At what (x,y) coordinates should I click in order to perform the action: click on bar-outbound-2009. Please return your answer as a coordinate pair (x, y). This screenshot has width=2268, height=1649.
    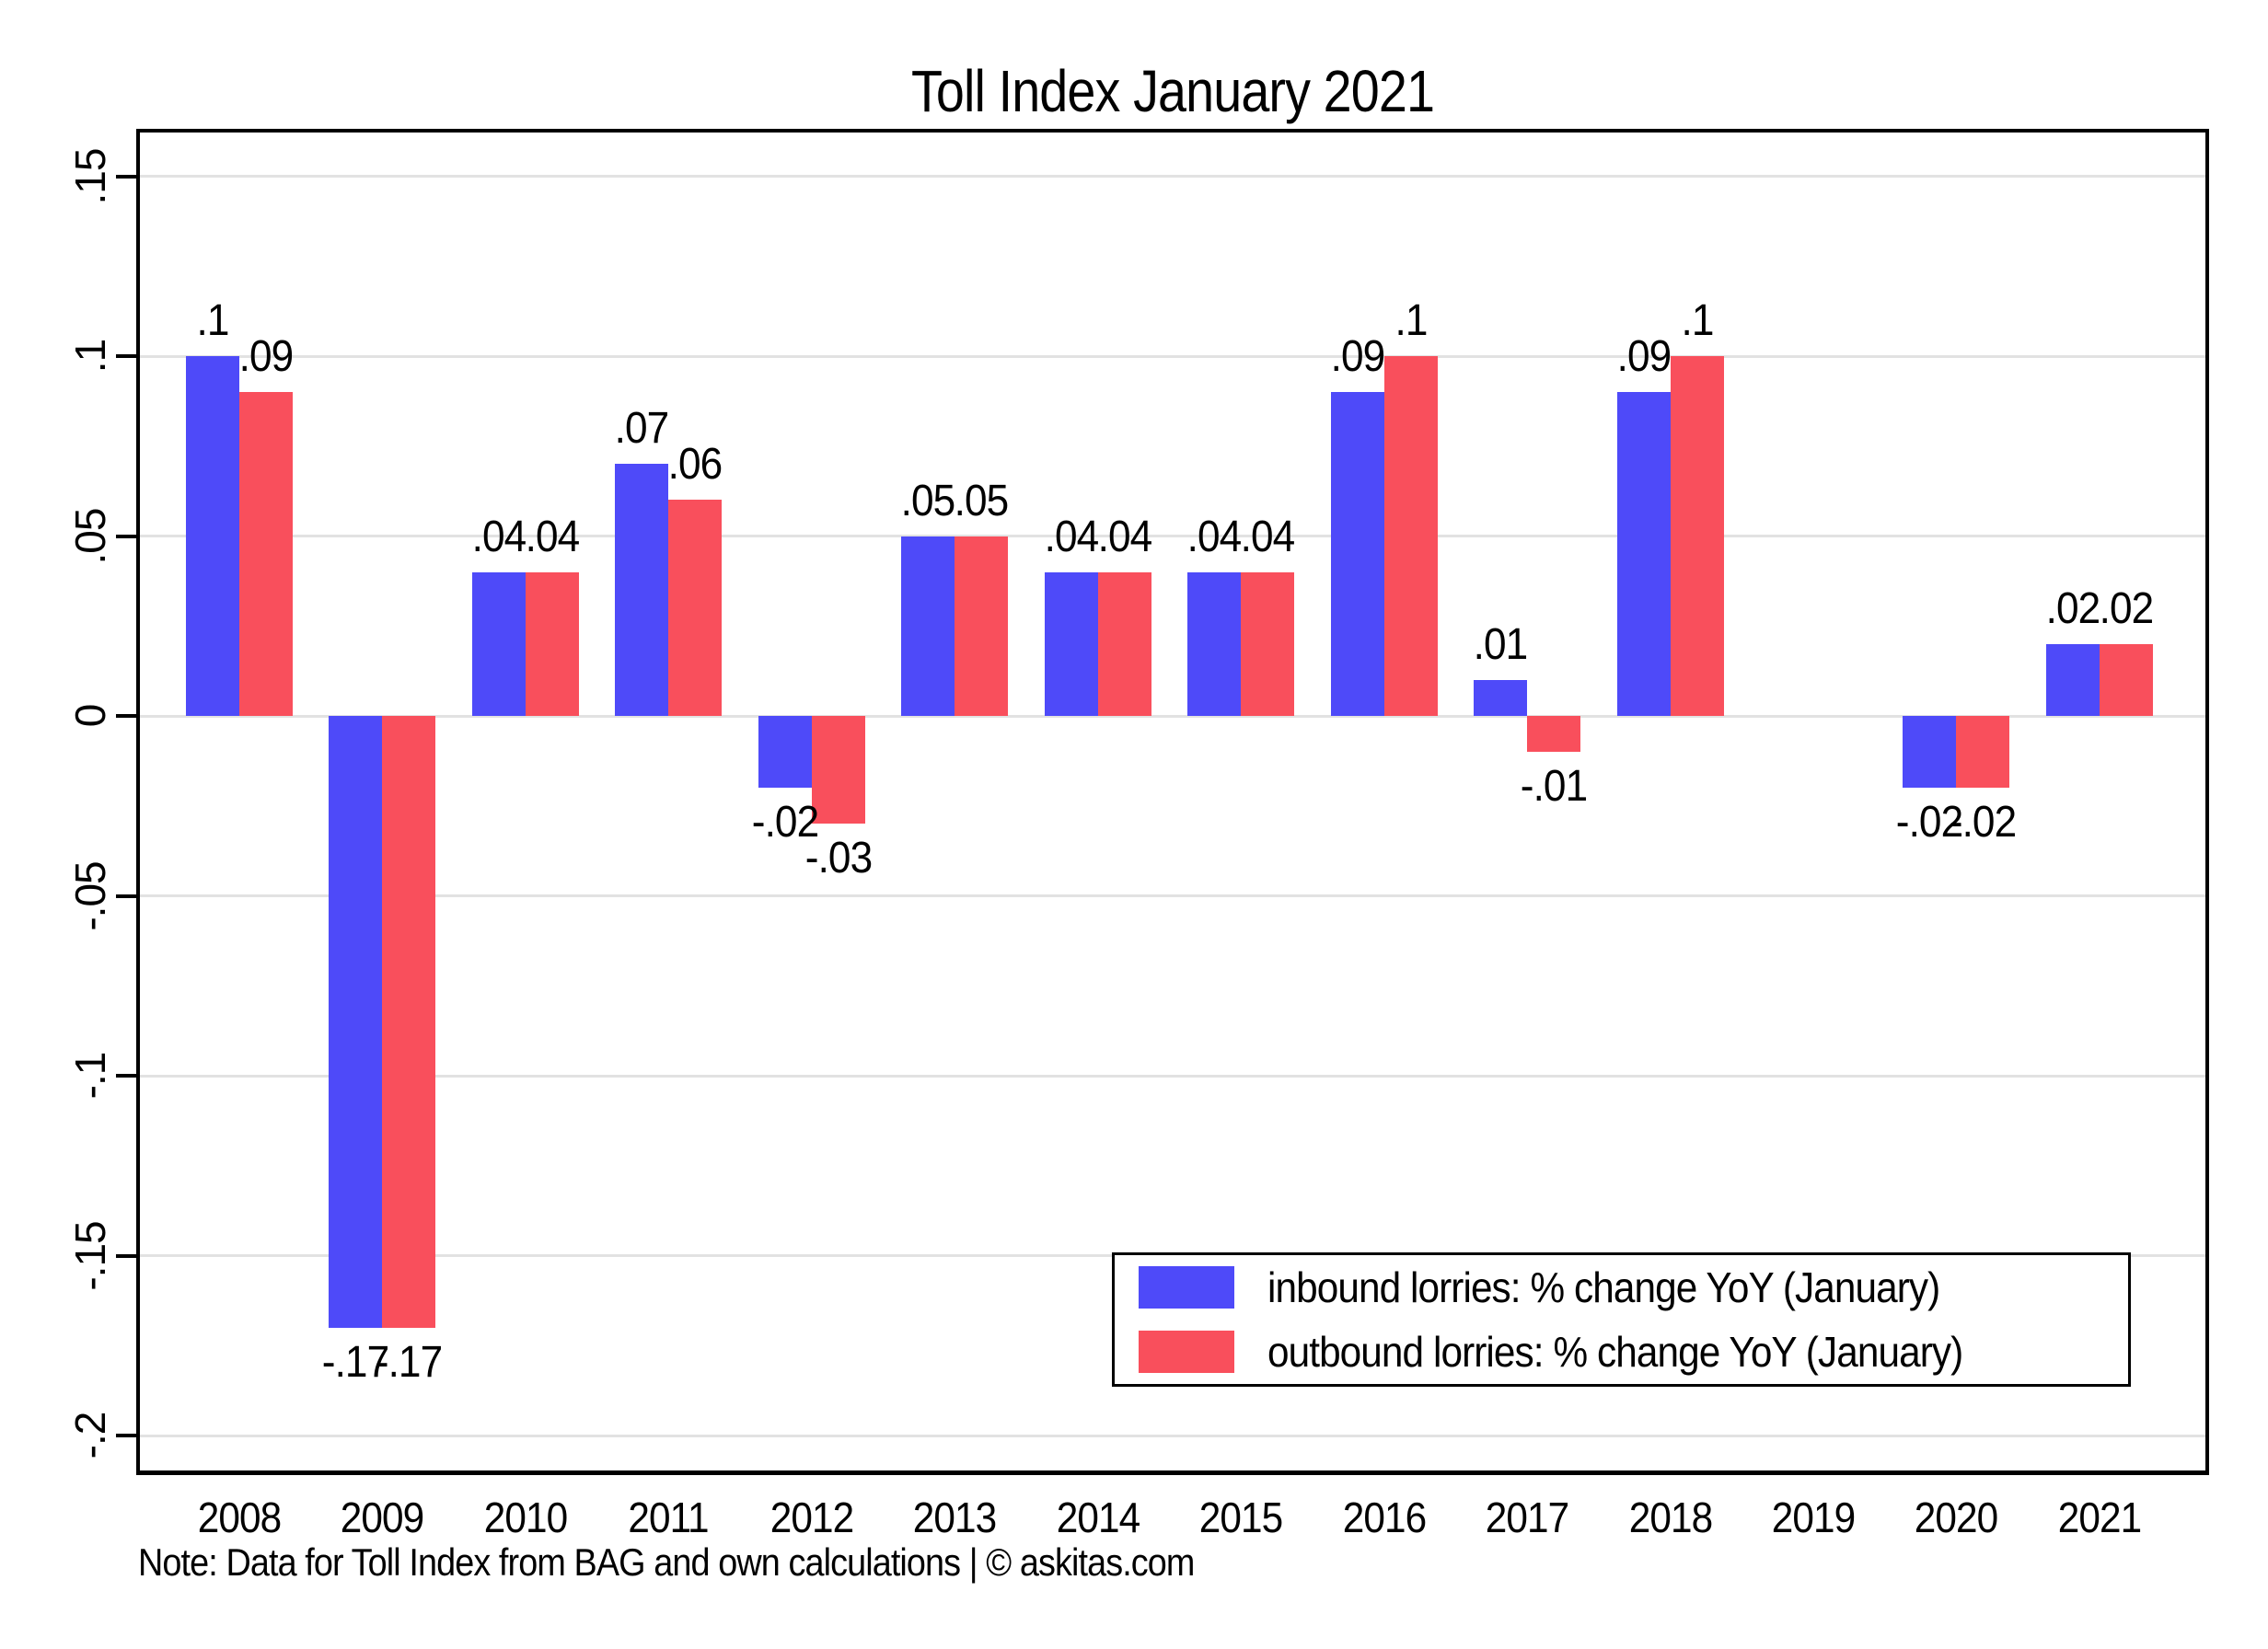
    Looking at the image, I should click on (409, 1022).